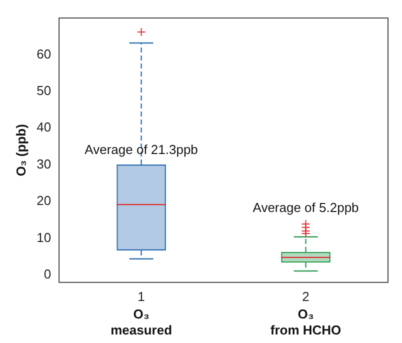  I want to click on x-tick-label: 1, so click(141, 296).